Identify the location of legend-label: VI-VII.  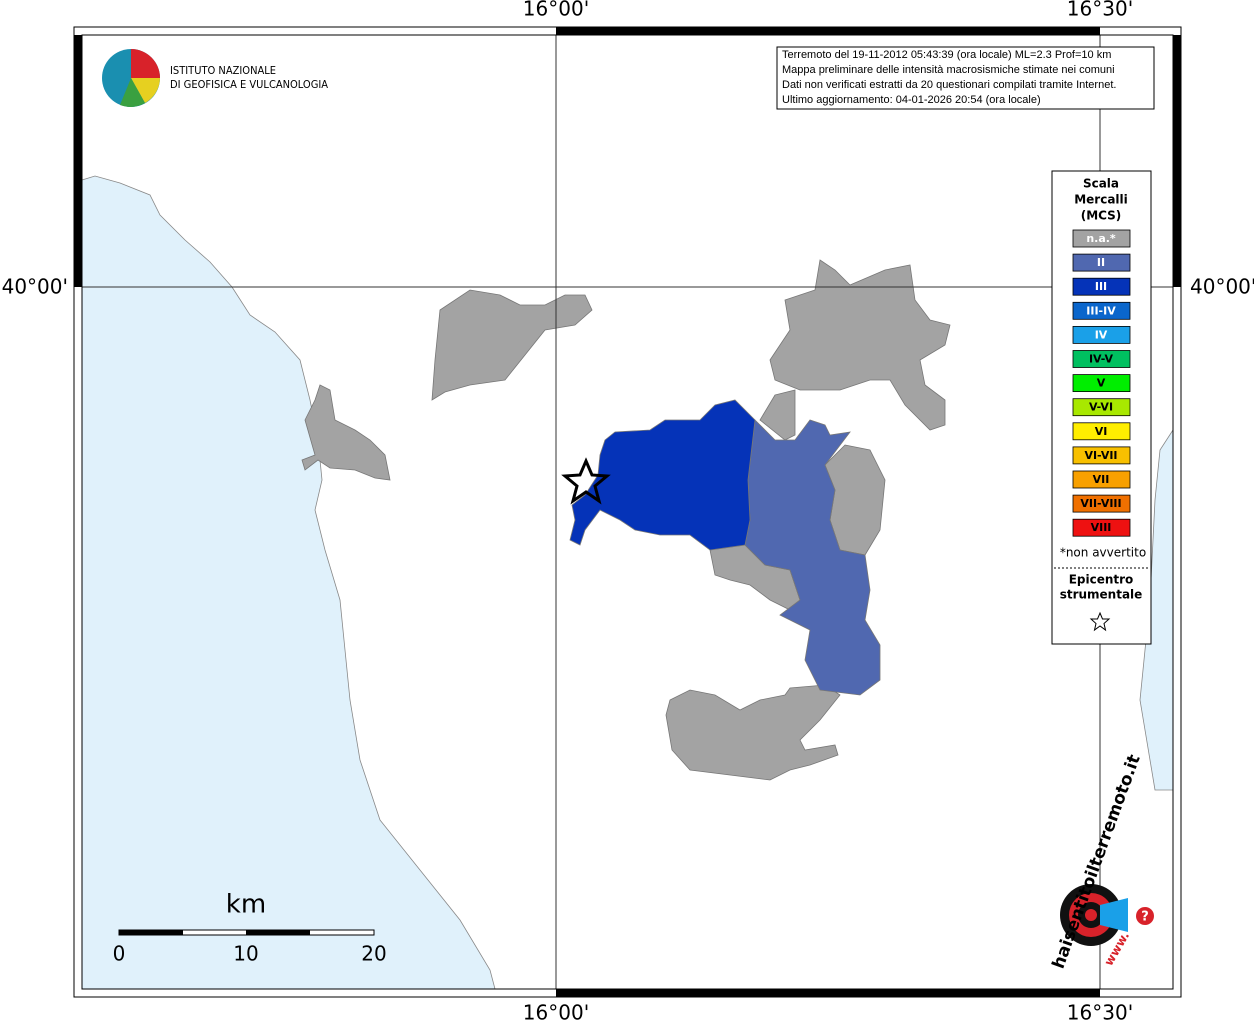
(1100, 455).